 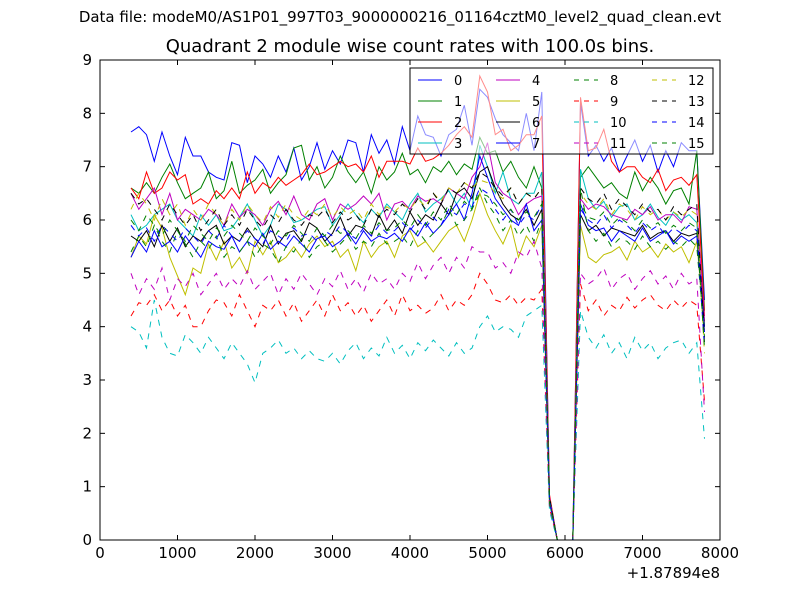 I want to click on legend-label-2: 2, so click(x=458, y=123).